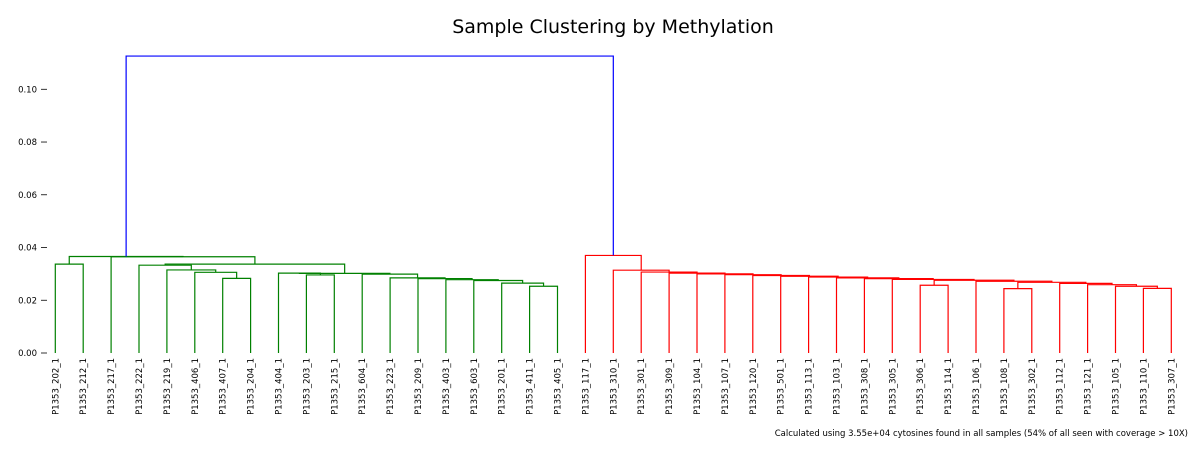 The width and height of the screenshot is (1200, 450). What do you see at coordinates (586, 386) in the screenshot?
I see `leaf-label: P1353_117_1` at bounding box center [586, 386].